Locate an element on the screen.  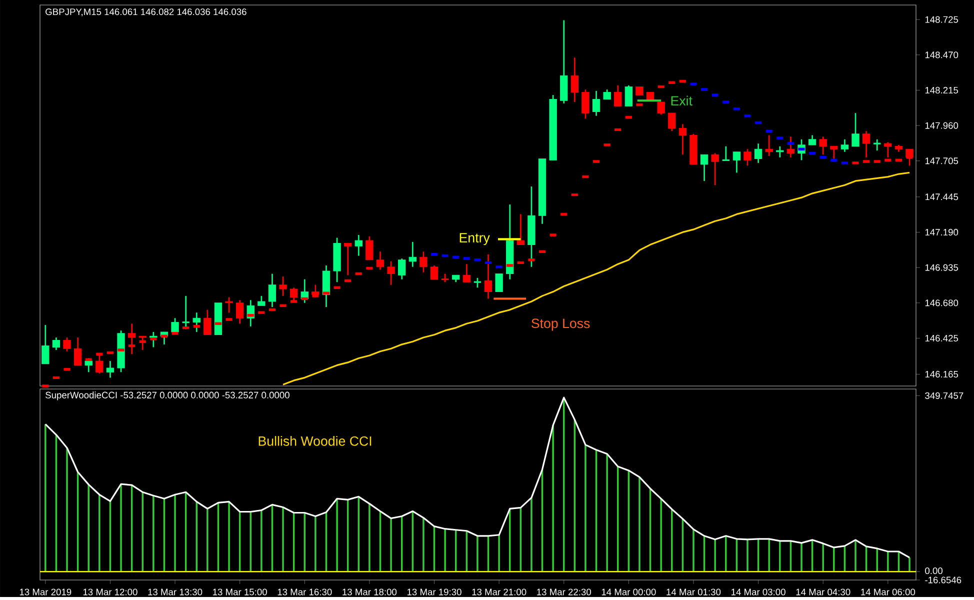
x-tick-label: 14 Mar 04:30 is located at coordinates (823, 592).